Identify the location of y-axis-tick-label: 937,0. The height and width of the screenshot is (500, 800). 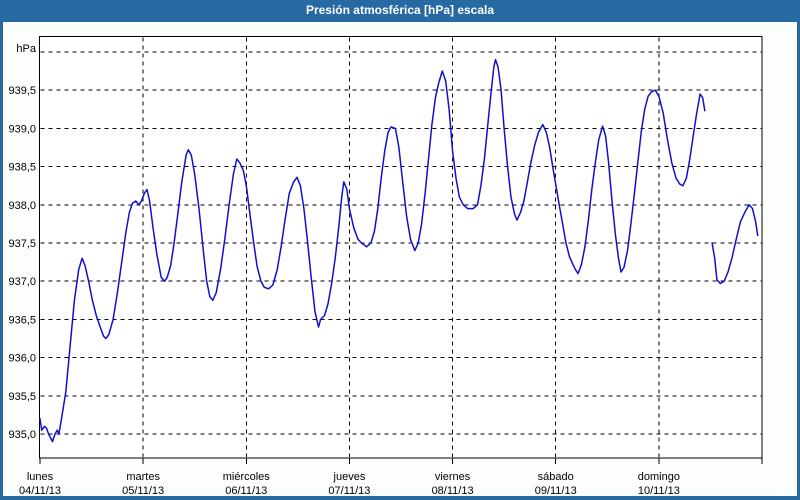
(22, 282).